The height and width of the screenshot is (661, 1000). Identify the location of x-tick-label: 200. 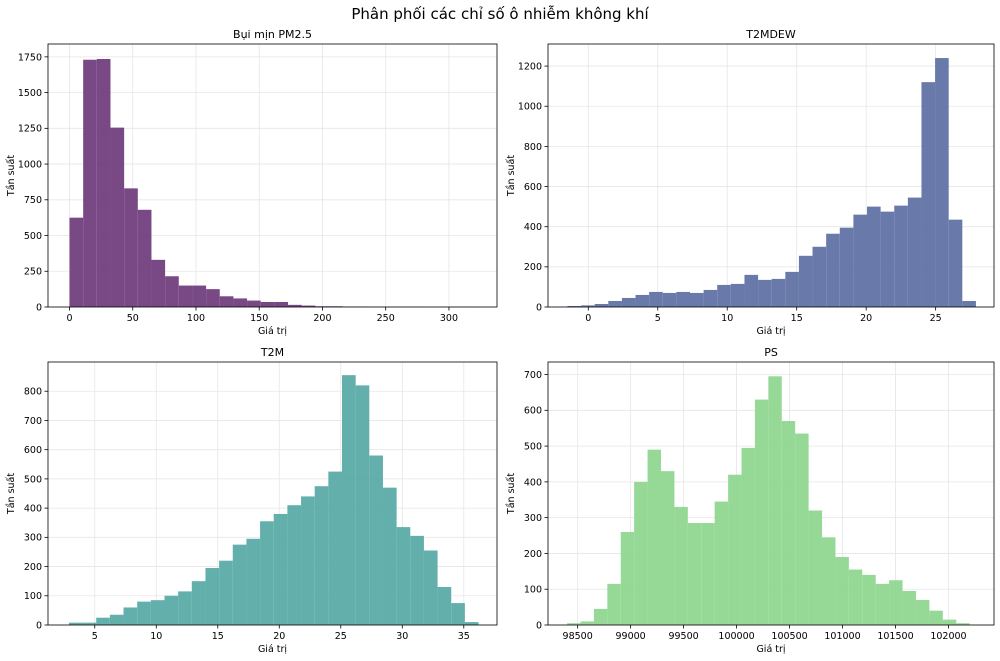
(322, 318).